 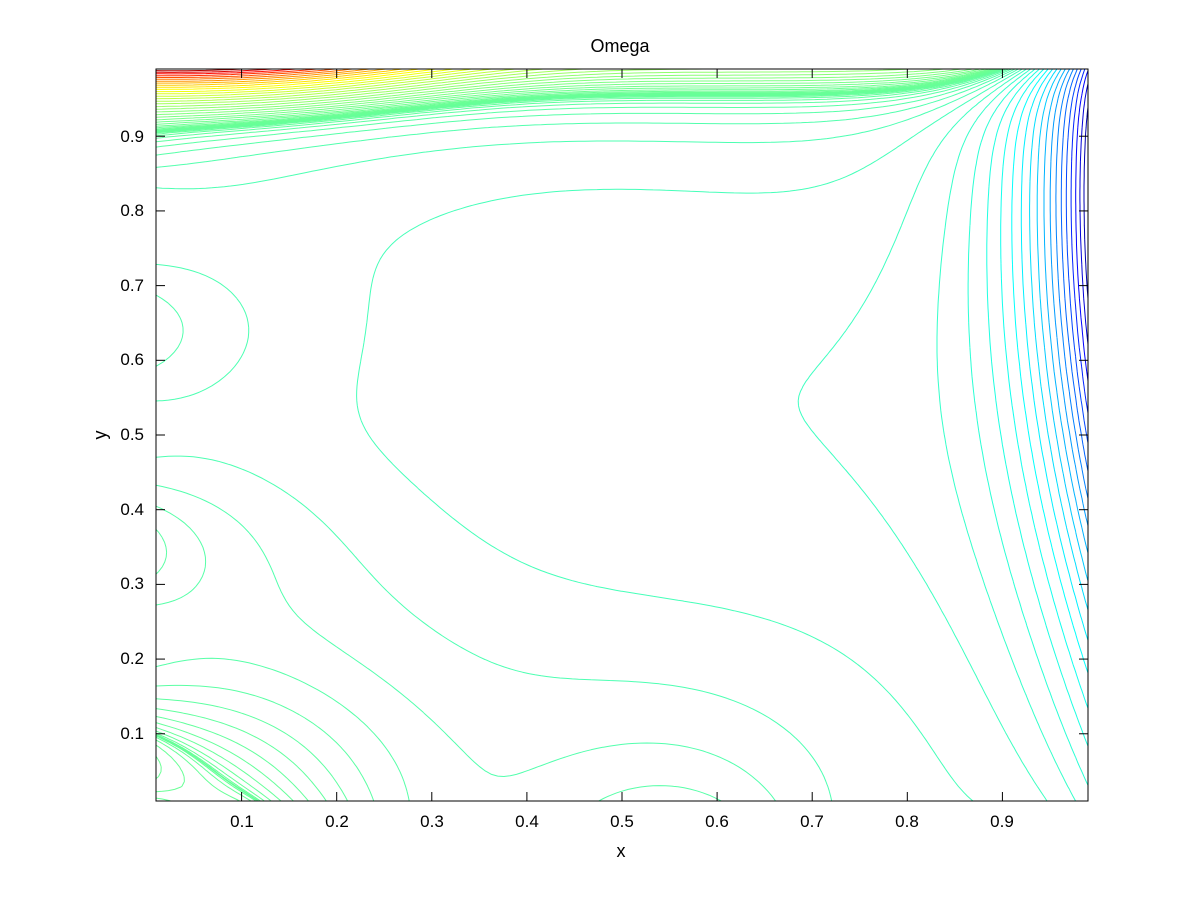 I want to click on y-axis-label: y, so click(x=100, y=435).